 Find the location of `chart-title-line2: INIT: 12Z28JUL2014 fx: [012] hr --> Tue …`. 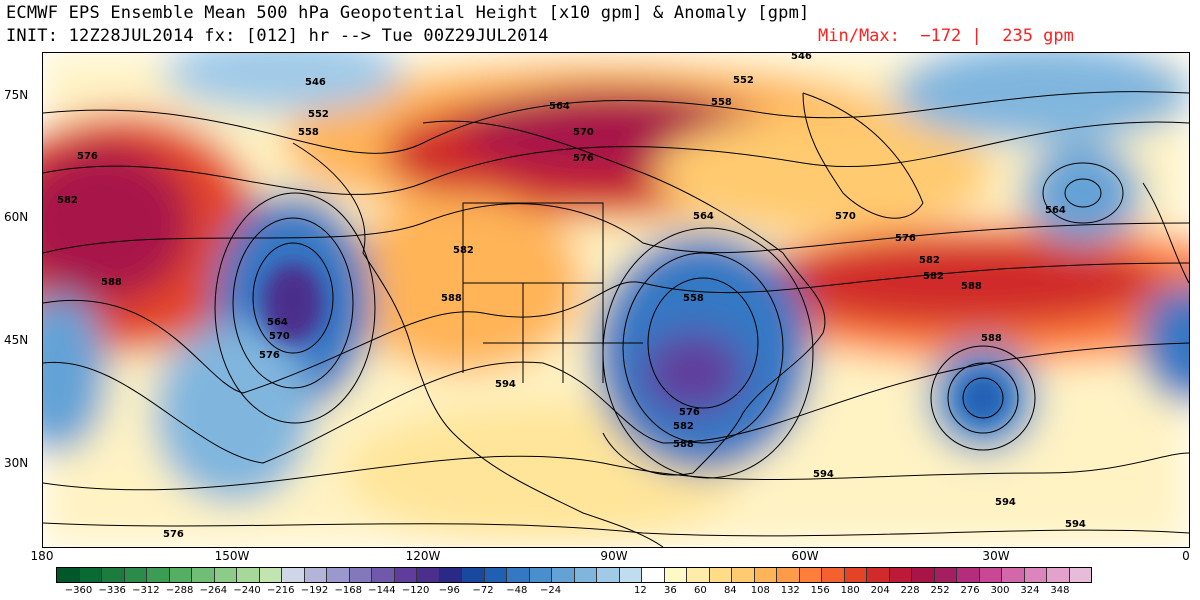

chart-title-line2: INIT: 12Z28JUL2014 fx: [012] hr --> Tue … is located at coordinates (277, 36).